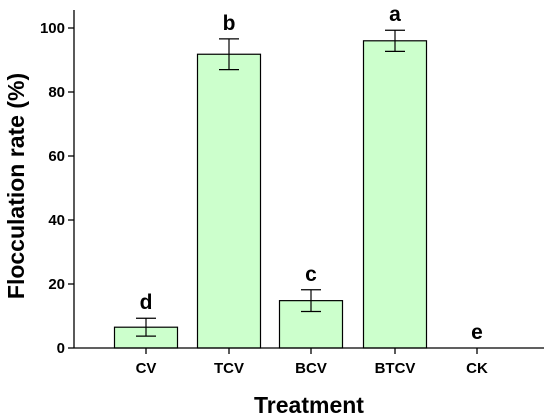  I want to click on x-tick-label-bcv: BCV, so click(311, 368).